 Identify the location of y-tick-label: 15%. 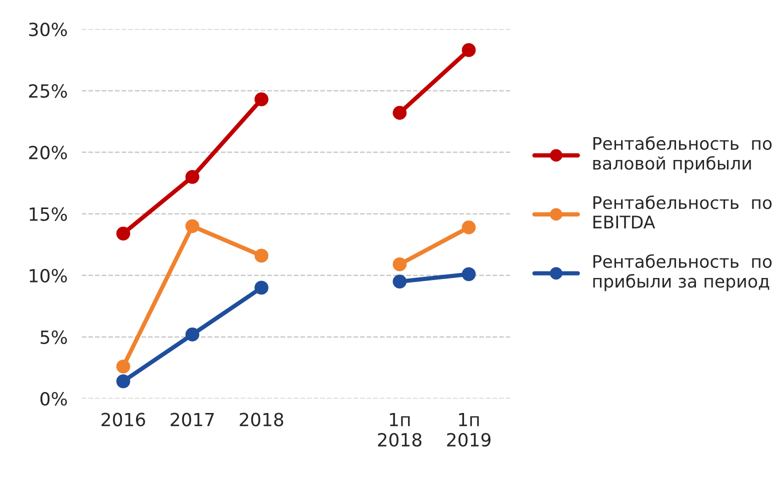
(48, 214).